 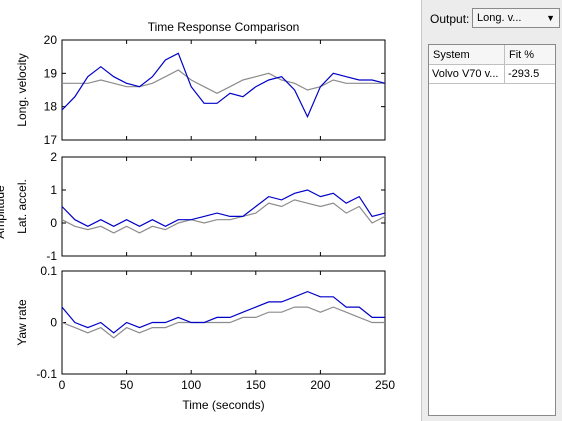 What do you see at coordinates (51, 107) in the screenshot?
I see `y-tick-label: 18` at bounding box center [51, 107].